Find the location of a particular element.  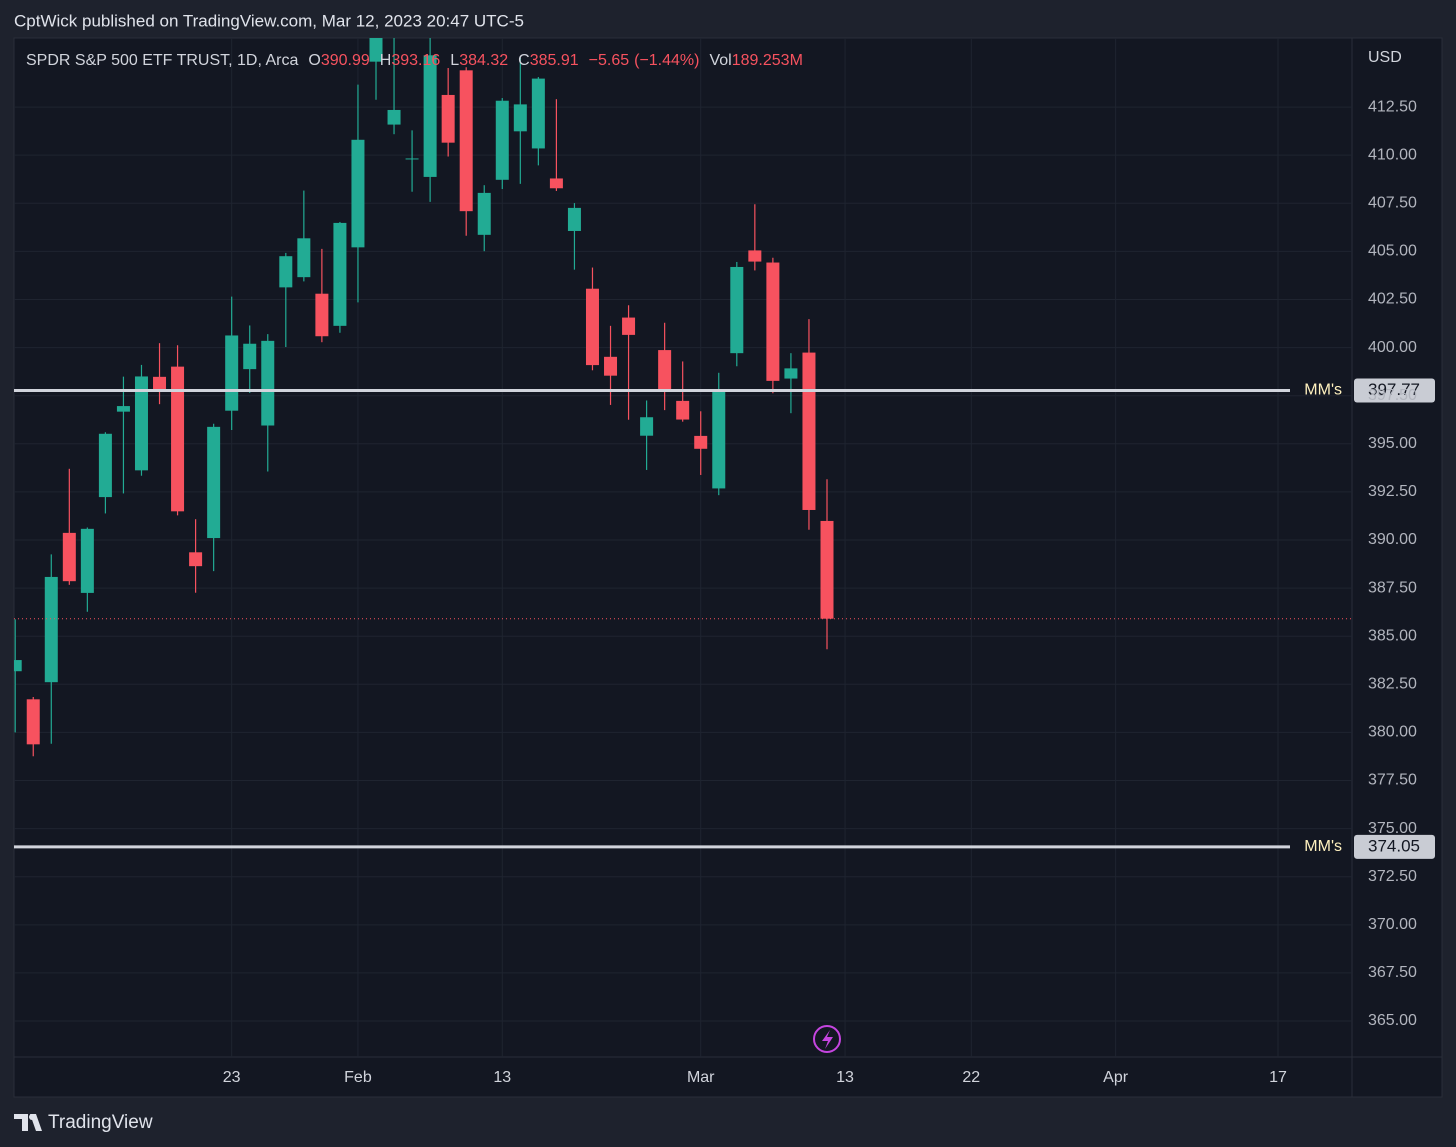

event-icon is located at coordinates (827, 1039).